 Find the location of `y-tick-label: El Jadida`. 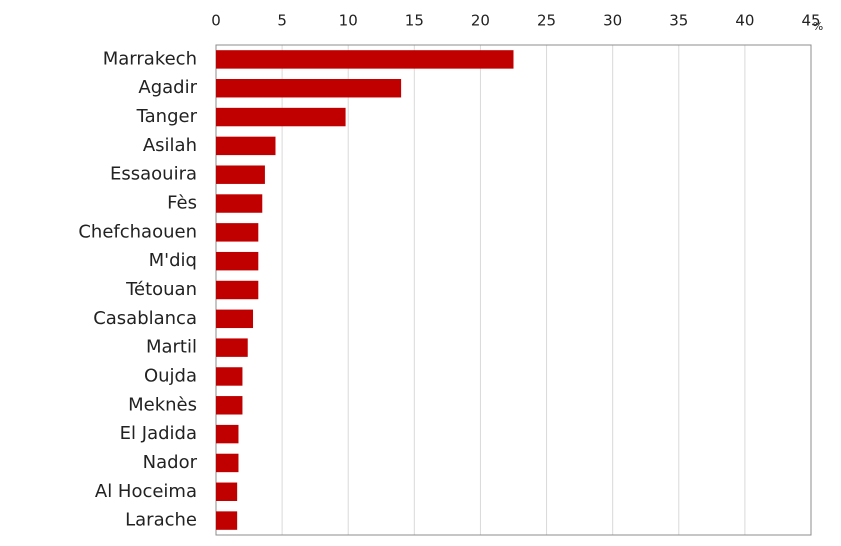

y-tick-label: El Jadida is located at coordinates (158, 433).